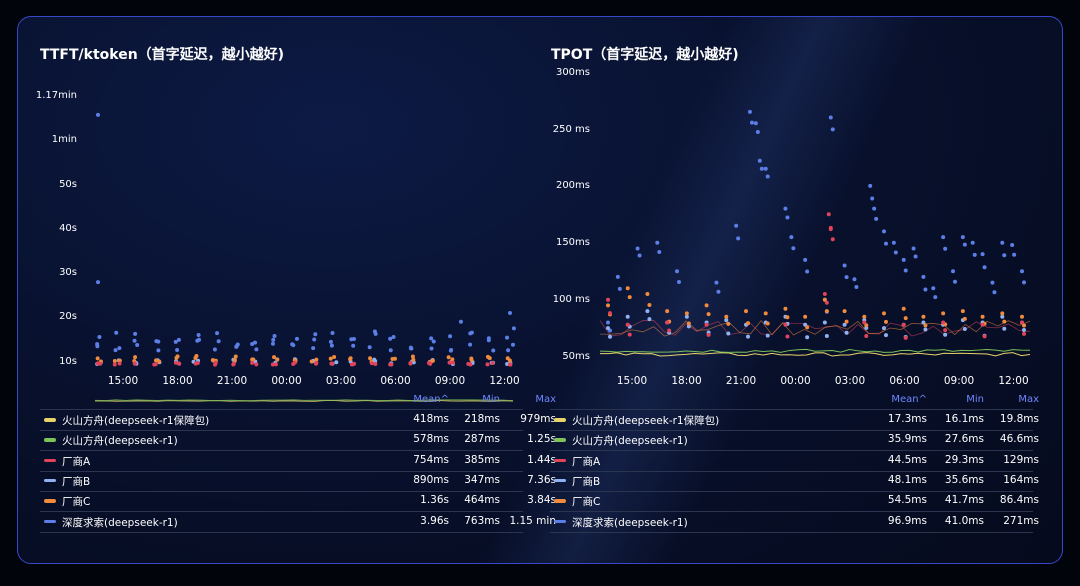  I want to click on y-tick-label: 250 ms, so click(571, 129).